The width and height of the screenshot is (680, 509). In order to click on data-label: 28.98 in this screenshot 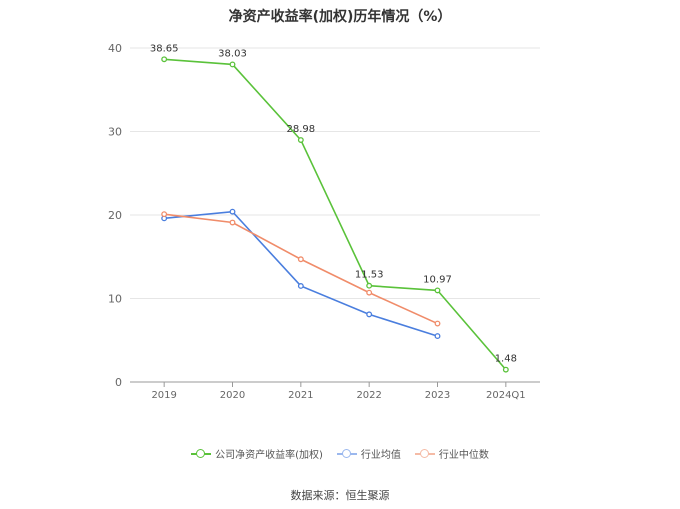, I will do `click(301, 129)`.